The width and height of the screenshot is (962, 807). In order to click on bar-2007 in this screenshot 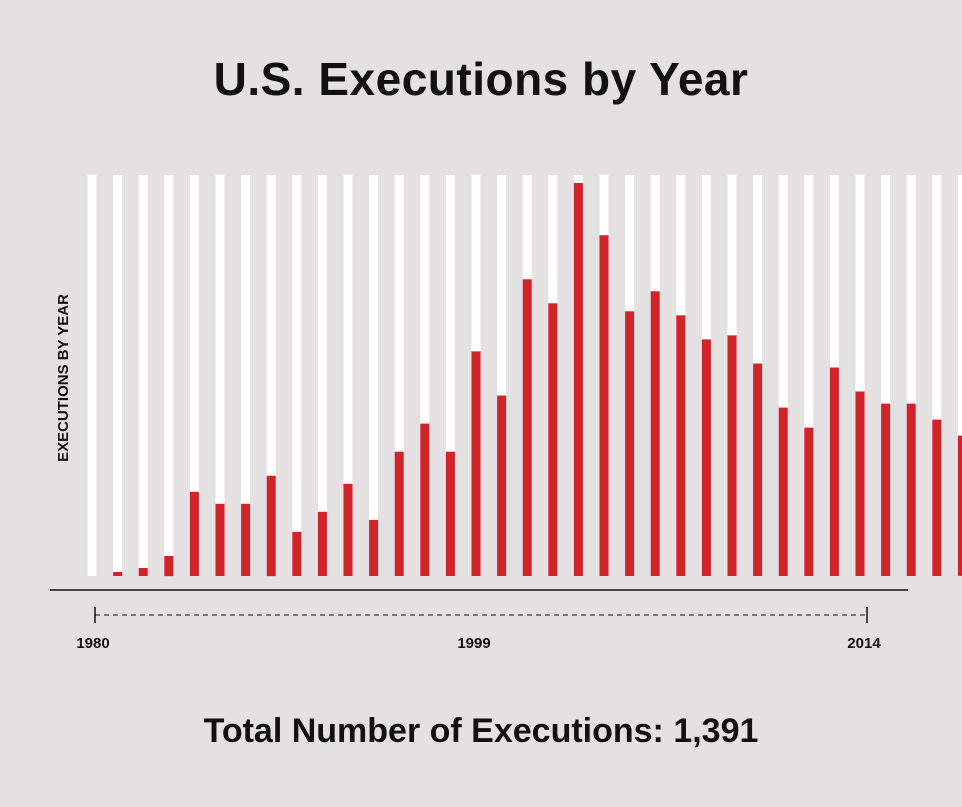, I will do `click(783, 491)`.